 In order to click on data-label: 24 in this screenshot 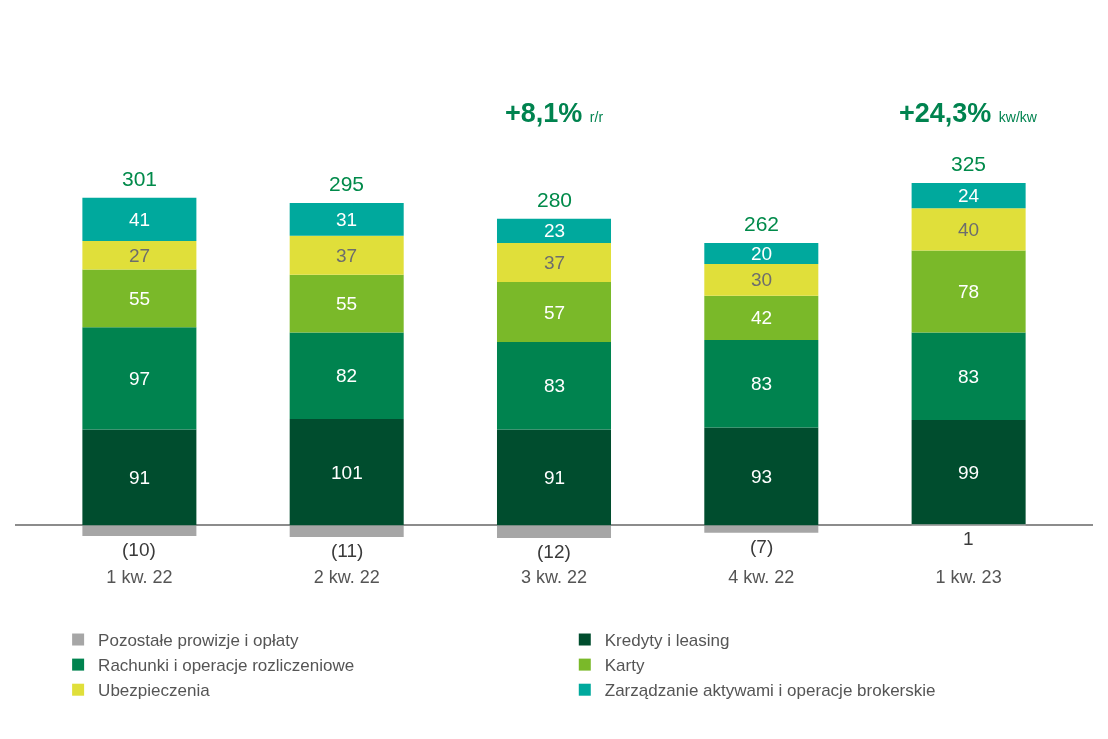, I will do `click(969, 195)`.